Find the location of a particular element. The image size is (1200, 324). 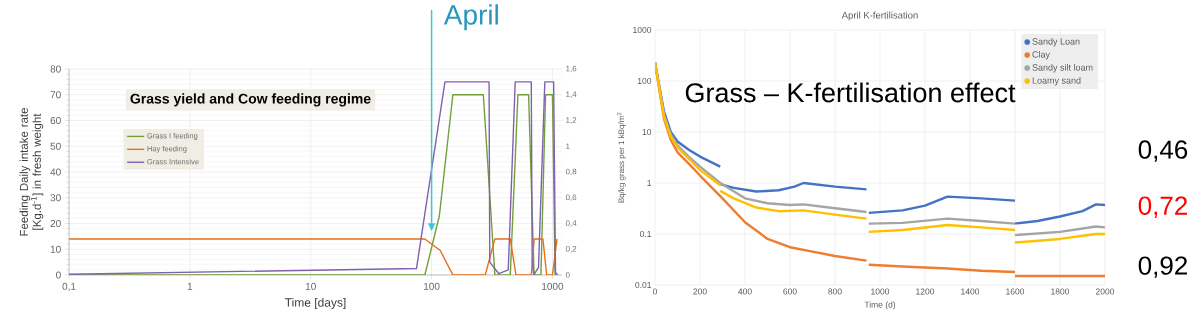

text: Grass yield and Cow feeding regime is located at coordinates (250, 100).